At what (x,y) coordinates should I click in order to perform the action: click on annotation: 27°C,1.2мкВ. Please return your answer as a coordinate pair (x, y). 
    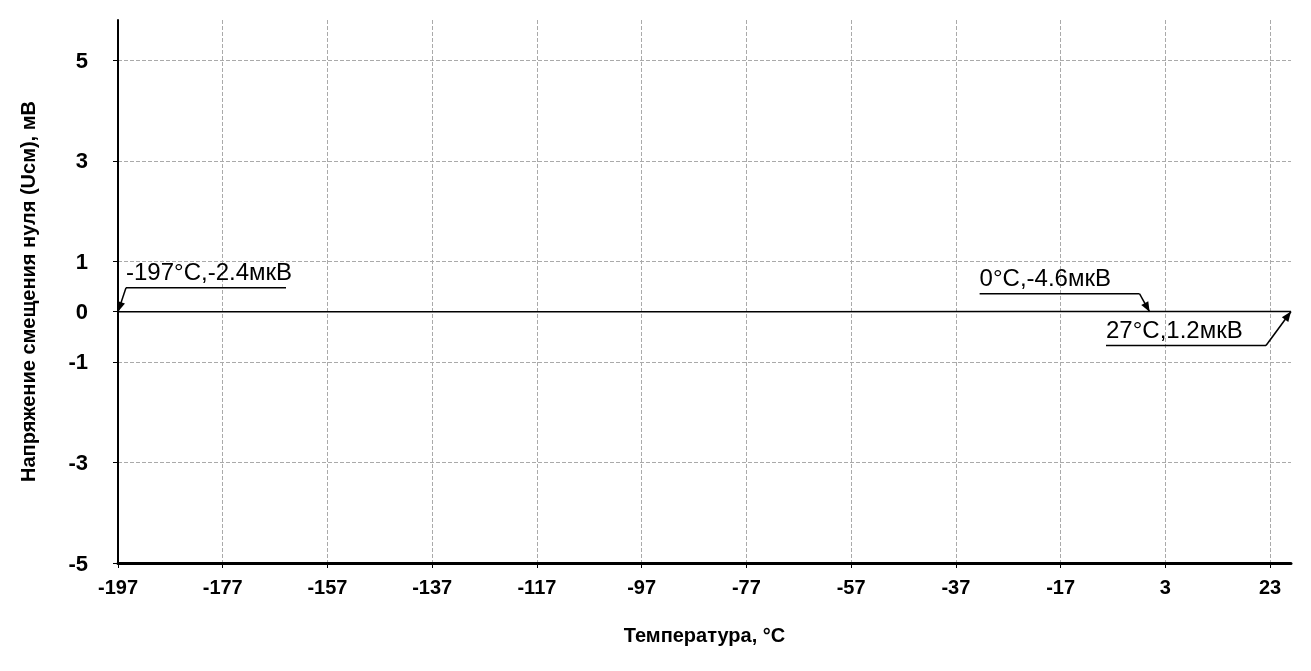
    Looking at the image, I should click on (1174, 330).